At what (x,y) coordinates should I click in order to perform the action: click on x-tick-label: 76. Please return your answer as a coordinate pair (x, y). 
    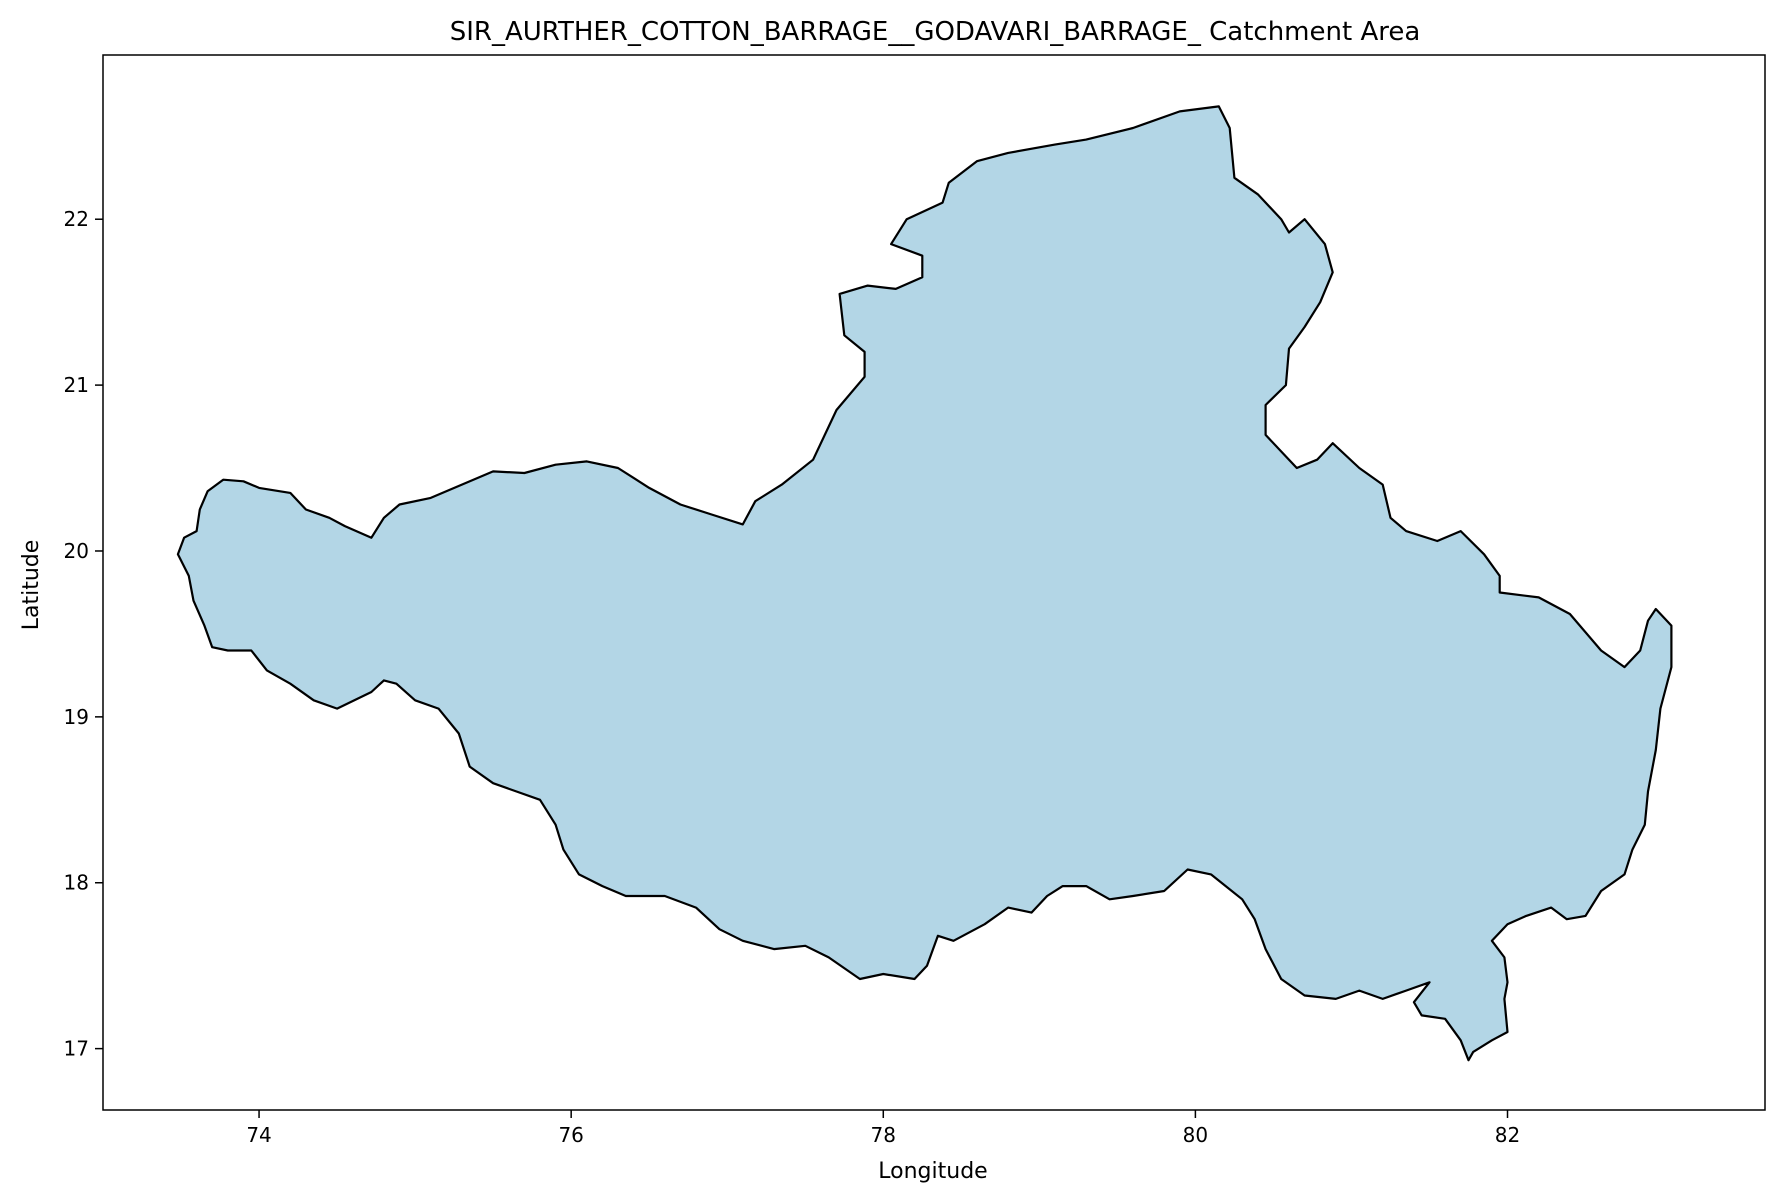
    Looking at the image, I should click on (570, 1135).